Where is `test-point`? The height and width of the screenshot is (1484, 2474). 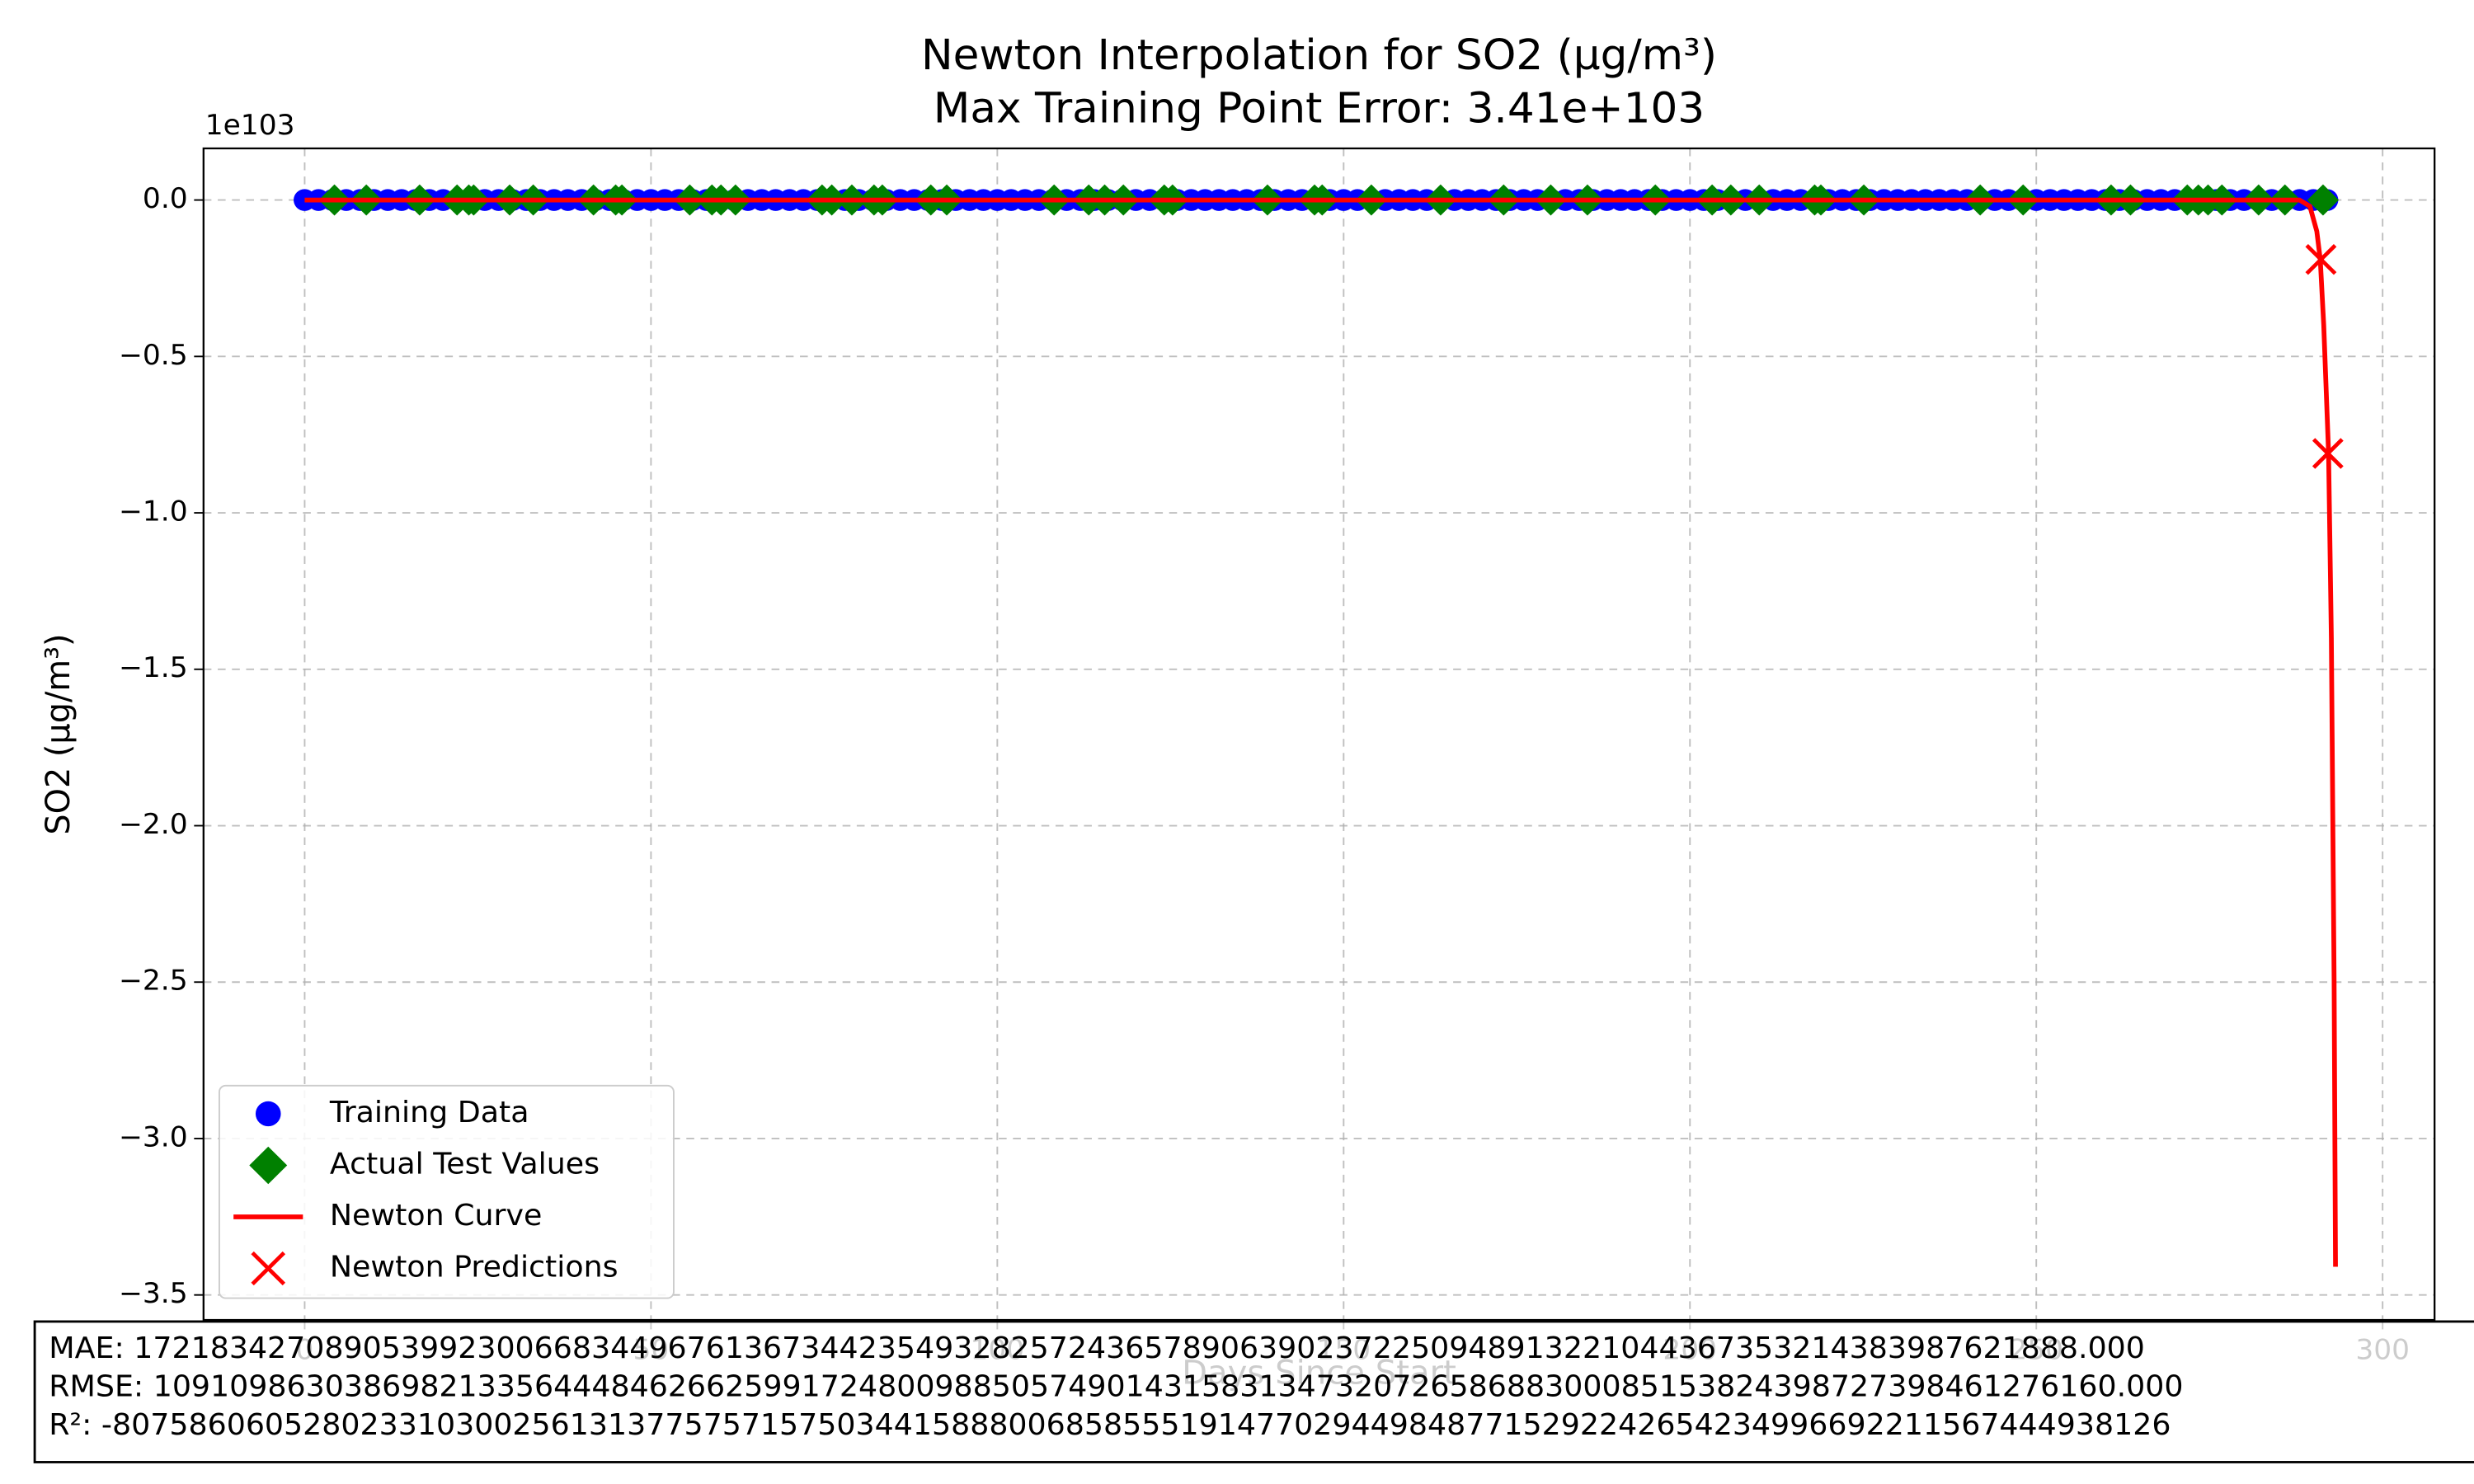 test-point is located at coordinates (2323, 200).